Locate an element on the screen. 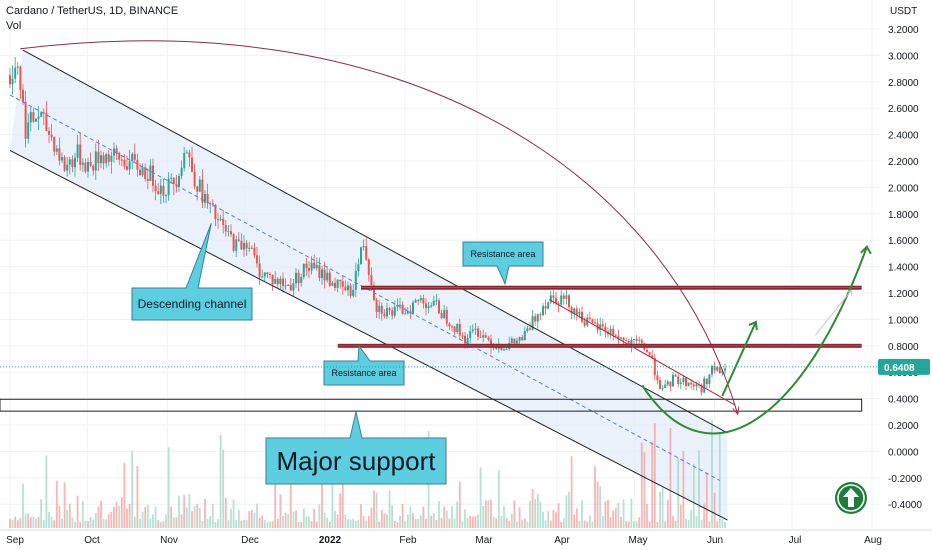  green-arrowhead is located at coordinates (753, 325).